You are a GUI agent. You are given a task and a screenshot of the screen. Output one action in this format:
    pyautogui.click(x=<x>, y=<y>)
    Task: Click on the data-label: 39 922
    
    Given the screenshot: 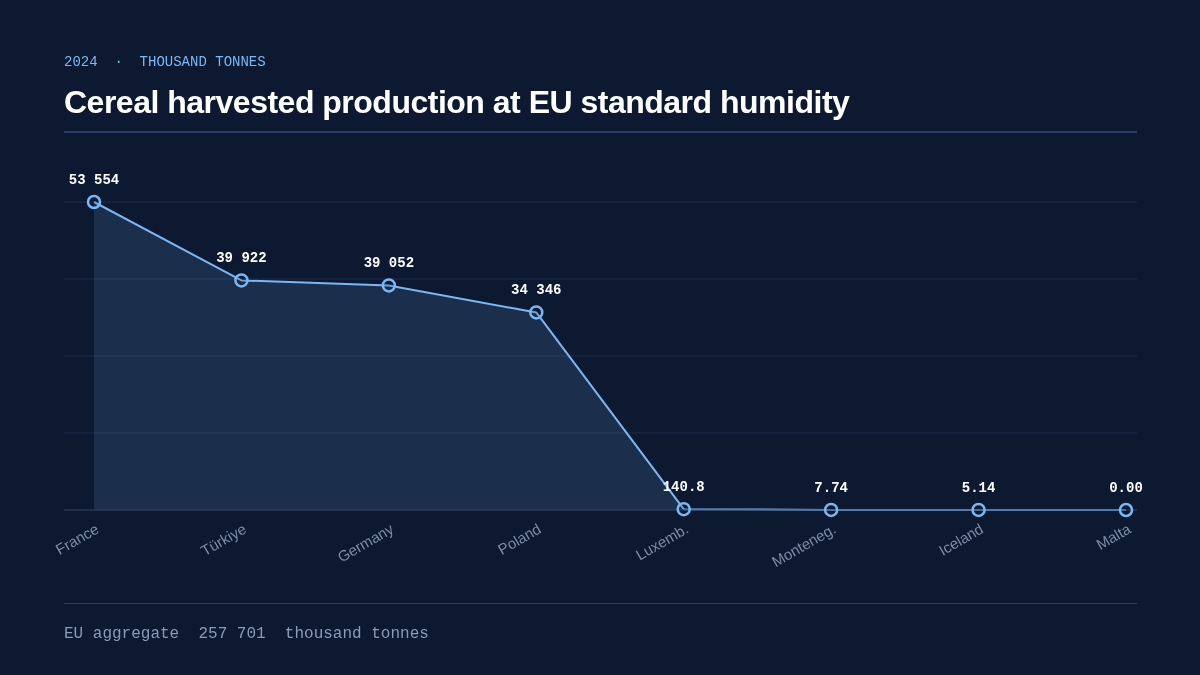 What is the action you would take?
    pyautogui.click(x=241, y=258)
    